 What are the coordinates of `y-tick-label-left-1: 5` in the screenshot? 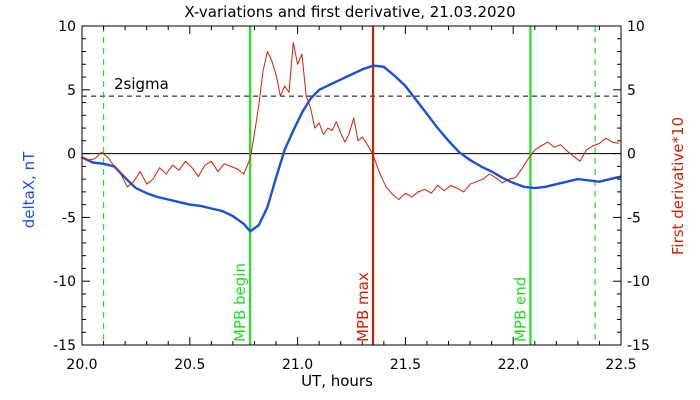 It's located at (71, 91).